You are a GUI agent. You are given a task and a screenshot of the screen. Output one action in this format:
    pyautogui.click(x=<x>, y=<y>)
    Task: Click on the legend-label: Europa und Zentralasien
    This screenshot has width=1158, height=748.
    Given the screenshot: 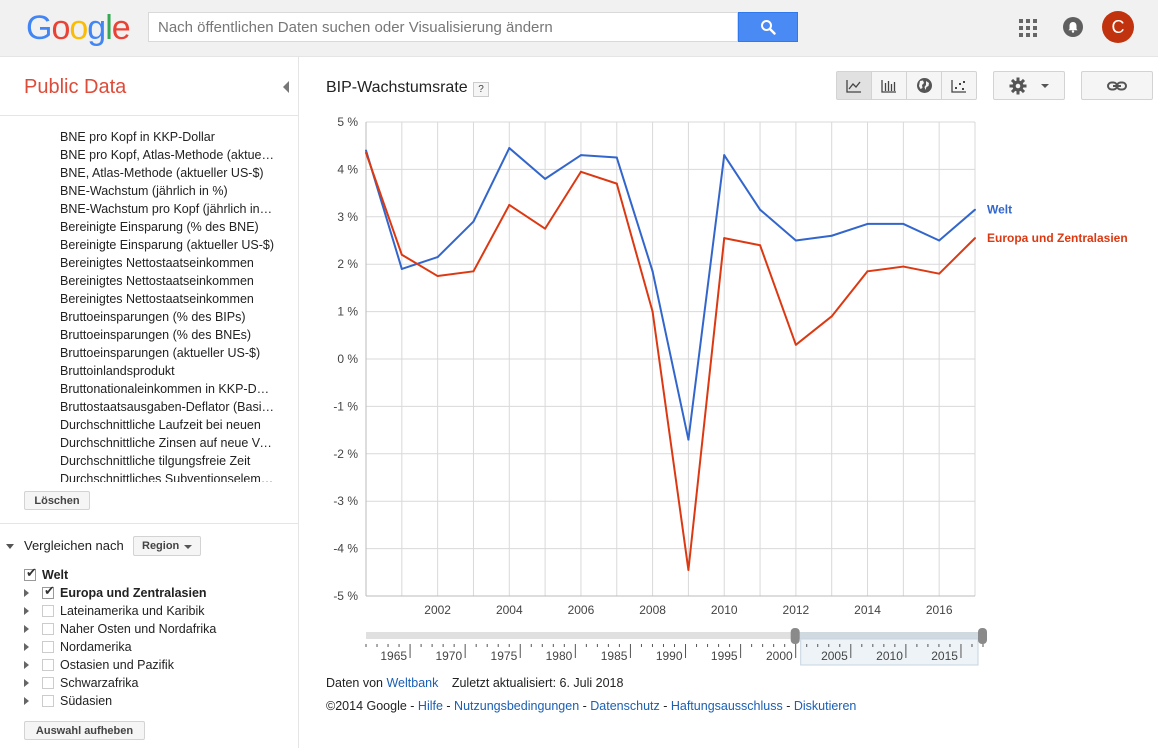 What is the action you would take?
    pyautogui.click(x=1057, y=238)
    